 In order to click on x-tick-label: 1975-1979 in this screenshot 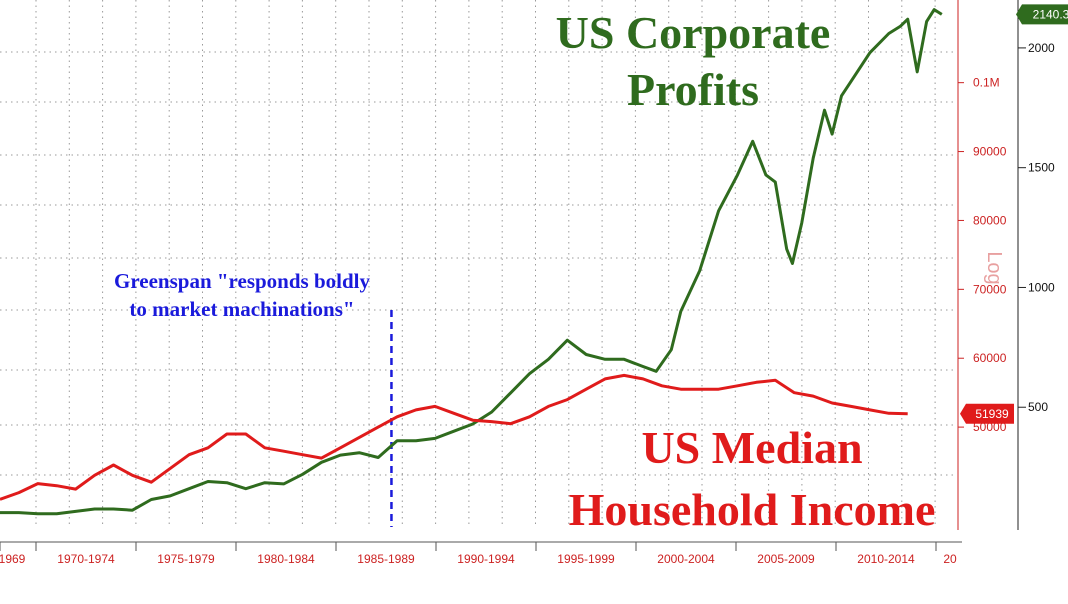, I will do `click(186, 559)`.